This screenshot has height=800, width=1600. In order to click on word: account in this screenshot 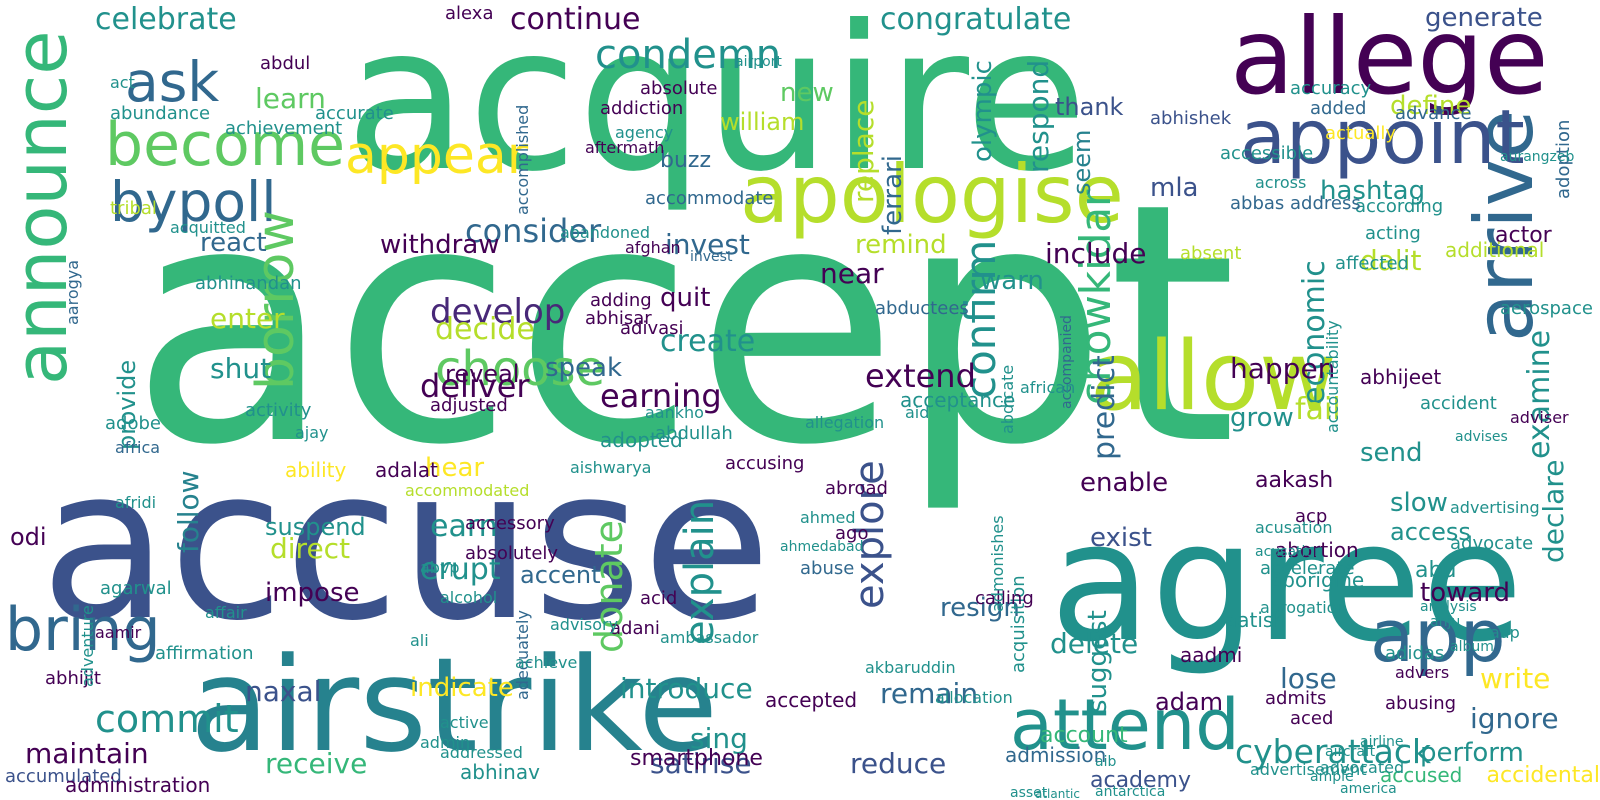, I will do `click(1084, 735)`.